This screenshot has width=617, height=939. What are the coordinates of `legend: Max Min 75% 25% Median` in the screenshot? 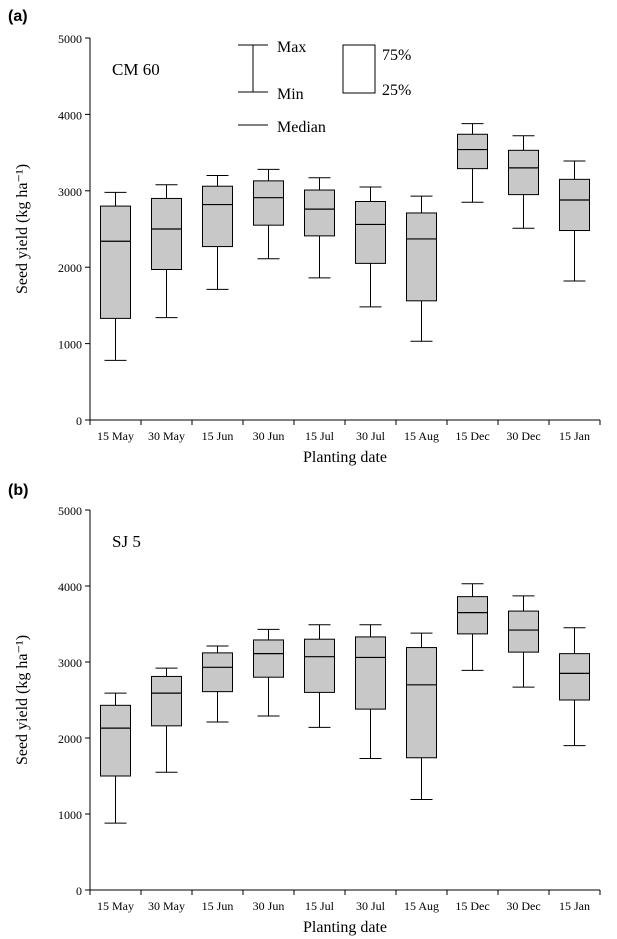 It's located at (324, 87).